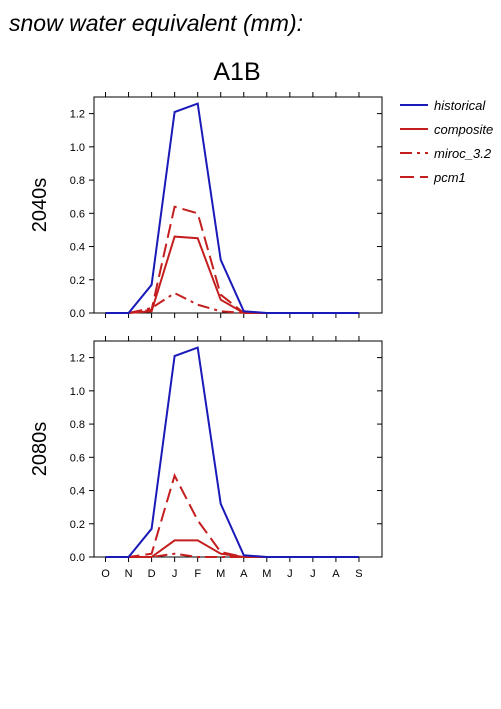  Describe the element at coordinates (358, 574) in the screenshot. I see `x-tick-label: S` at that location.